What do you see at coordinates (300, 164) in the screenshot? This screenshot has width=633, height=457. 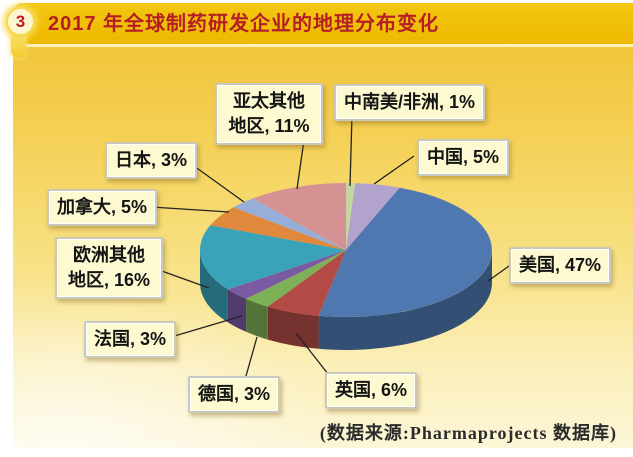 I see `leader-line-asia-pacific-other` at bounding box center [300, 164].